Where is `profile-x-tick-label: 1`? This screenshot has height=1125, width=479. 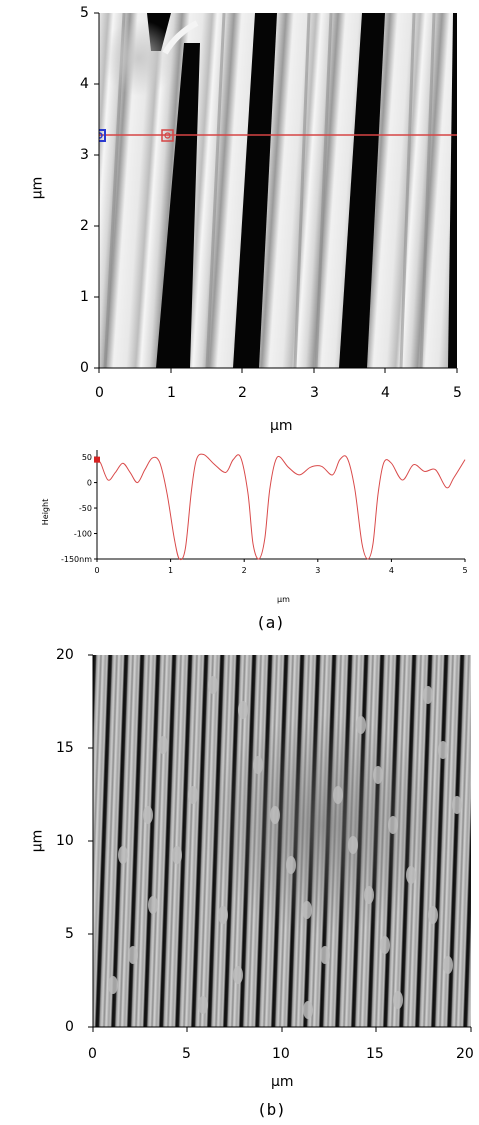 profile-x-tick-label: 1 is located at coordinates (170, 570).